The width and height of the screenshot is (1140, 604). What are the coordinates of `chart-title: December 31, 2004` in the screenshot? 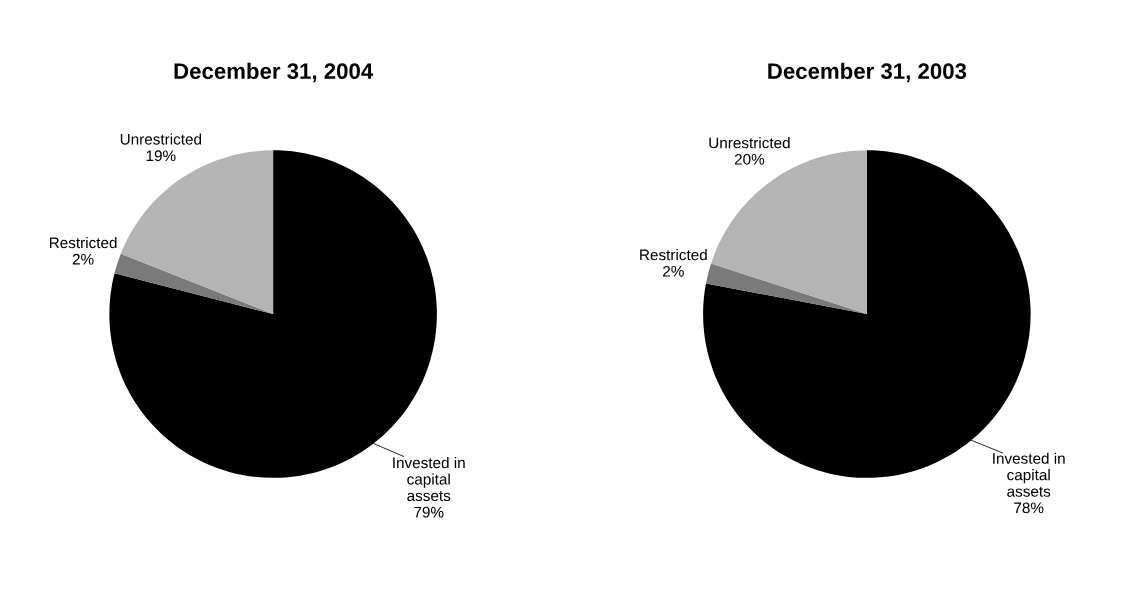 It's located at (274, 72).